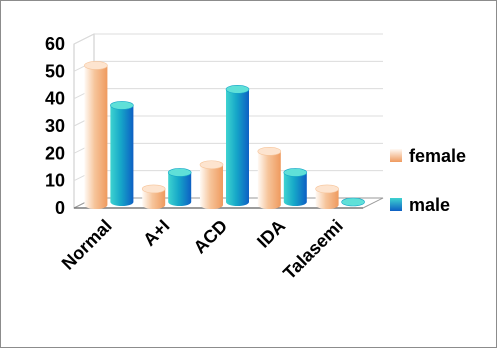 This screenshot has width=497, height=348. What do you see at coordinates (295, 187) in the screenshot?
I see `bar-male-ida` at bounding box center [295, 187].